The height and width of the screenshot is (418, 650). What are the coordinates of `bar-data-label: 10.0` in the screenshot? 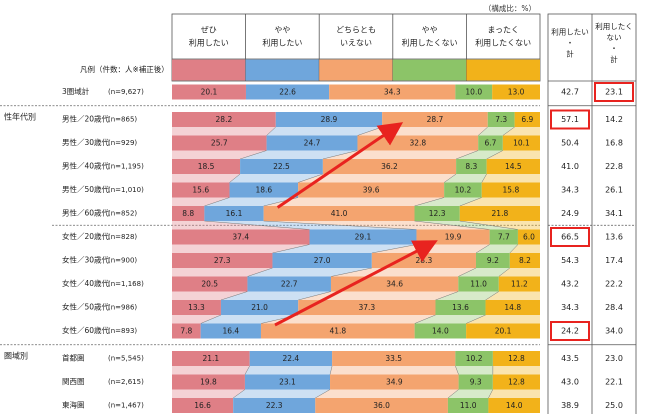 It's located at (473, 92).